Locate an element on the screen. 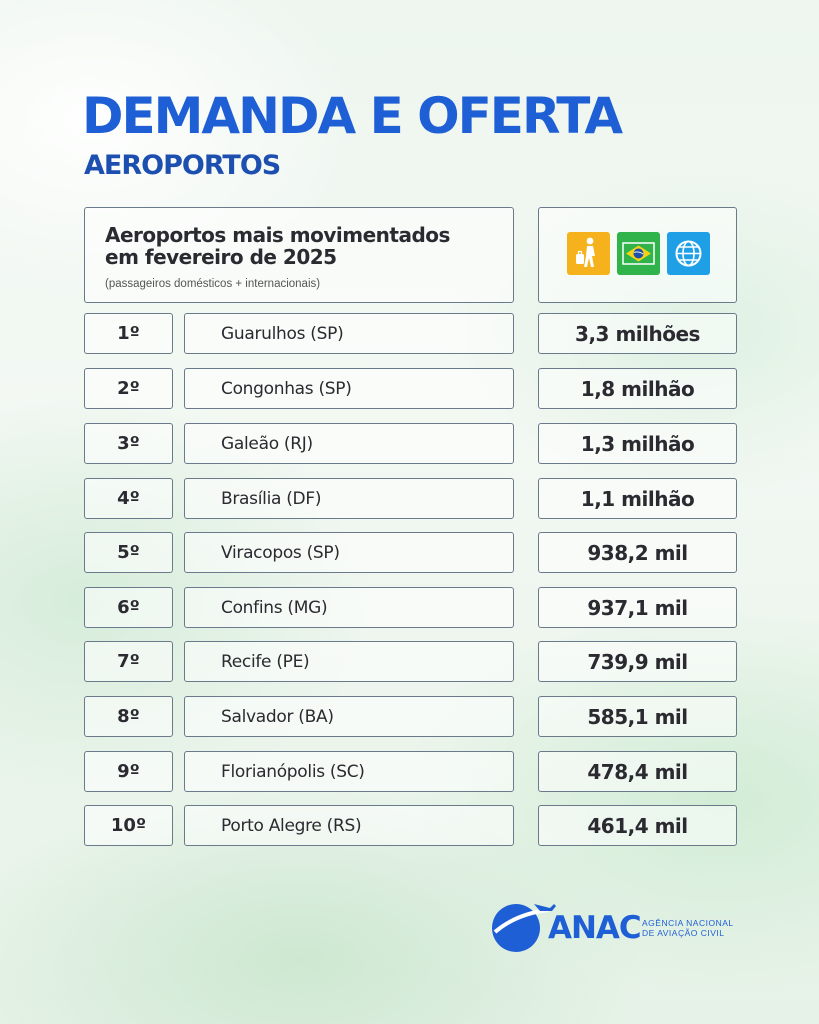 The image size is (819, 1024). passengers-cell-9: 478,4 mil is located at coordinates (637, 771).